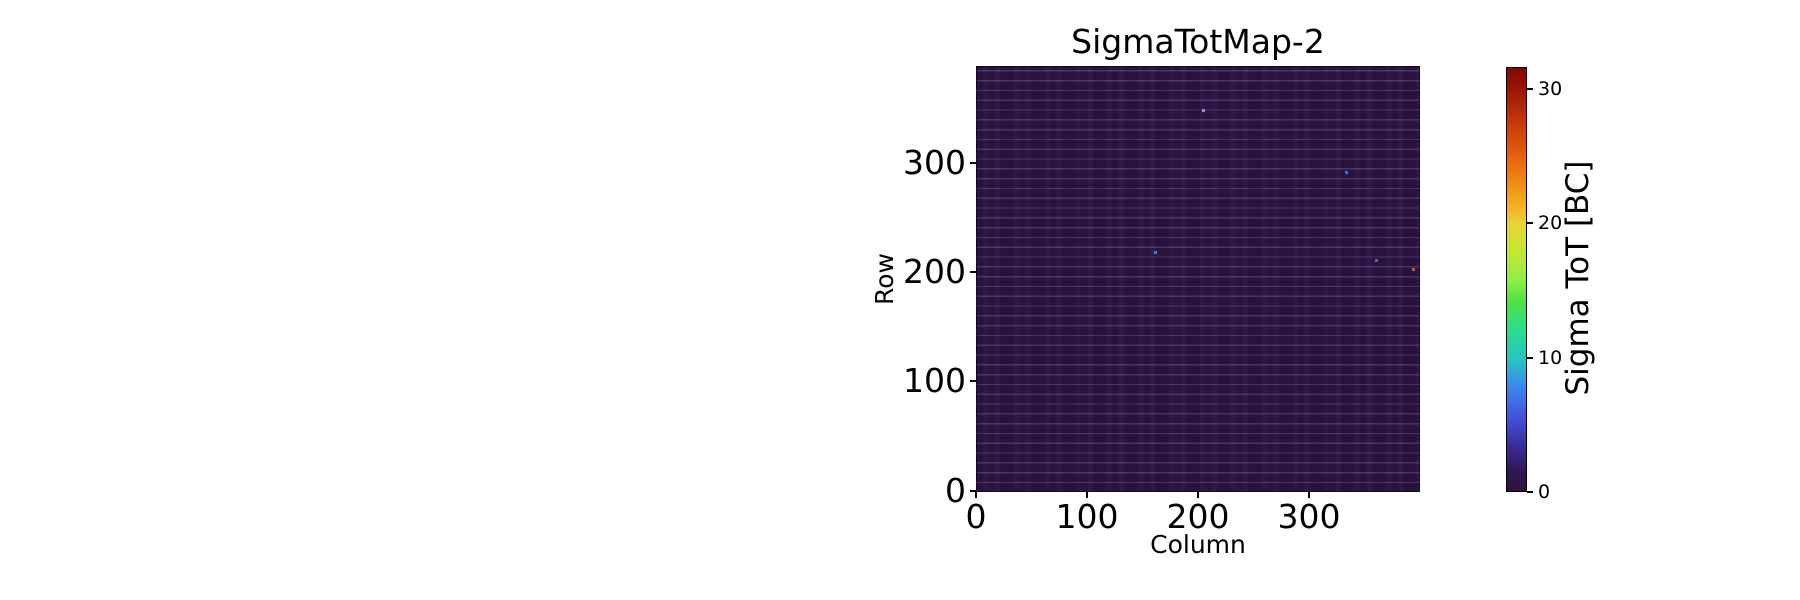  What do you see at coordinates (934, 162) in the screenshot?
I see `y-tick-label: 300` at bounding box center [934, 162].